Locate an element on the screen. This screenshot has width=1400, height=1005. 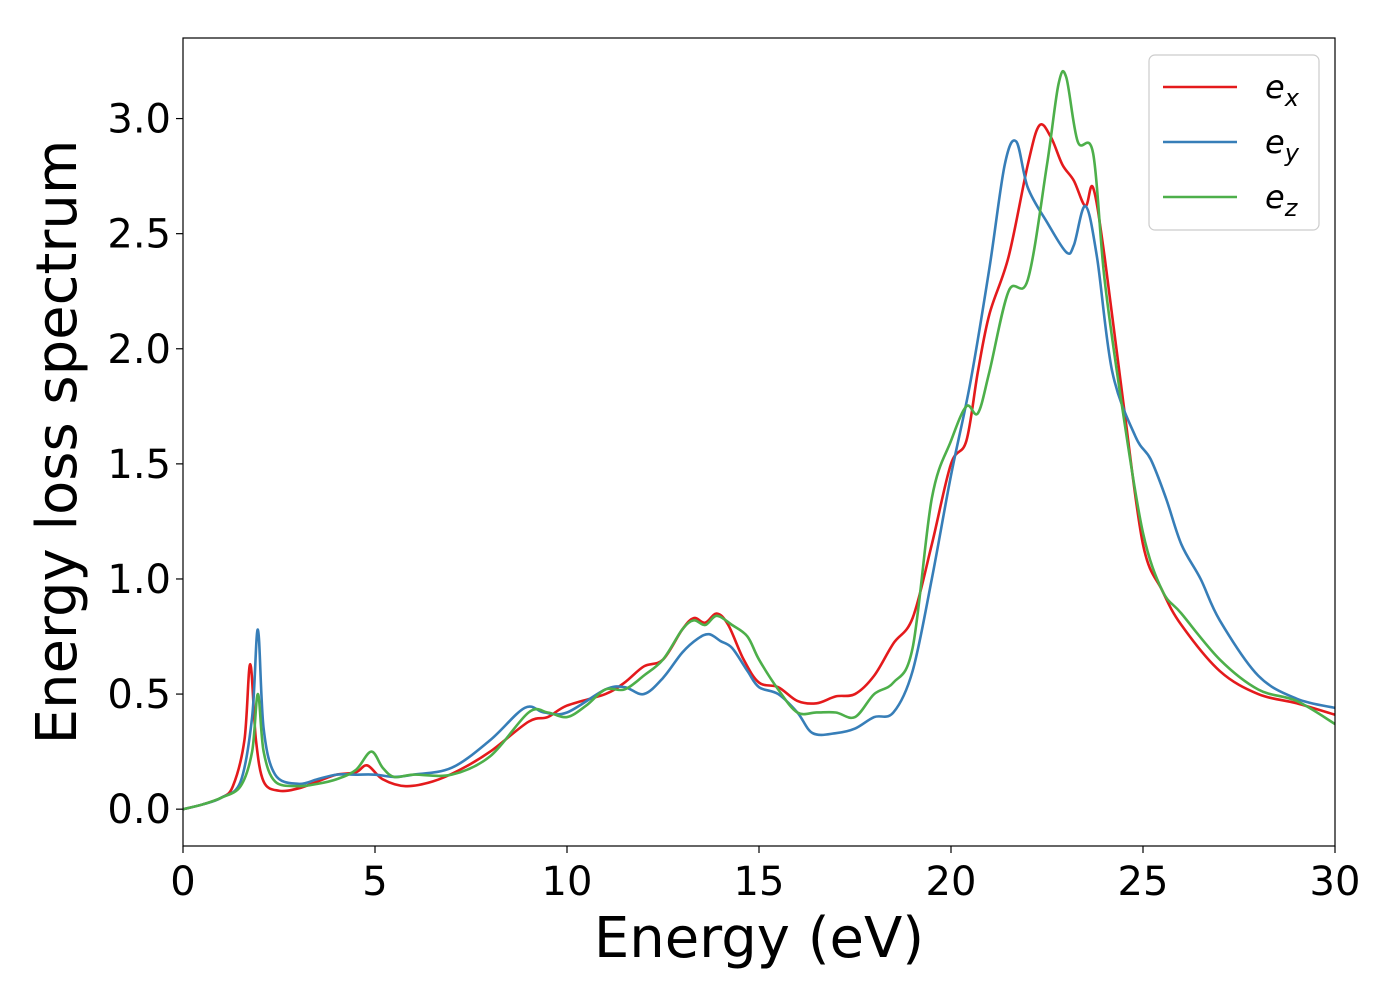
legend-label: ex is located at coordinates (1282, 90).